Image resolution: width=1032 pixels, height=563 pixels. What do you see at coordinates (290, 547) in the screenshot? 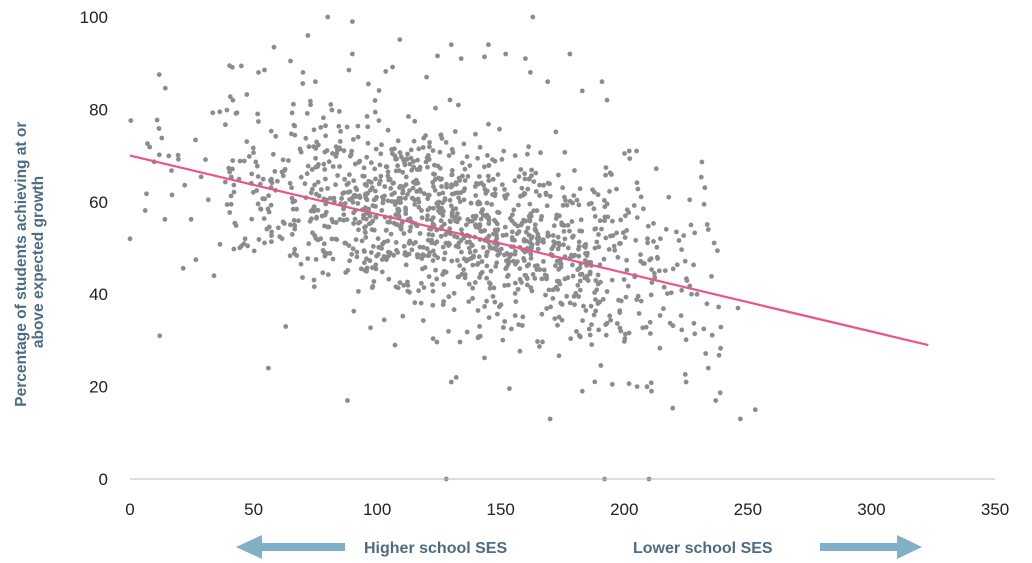
I see `left-arrow-icon` at bounding box center [290, 547].